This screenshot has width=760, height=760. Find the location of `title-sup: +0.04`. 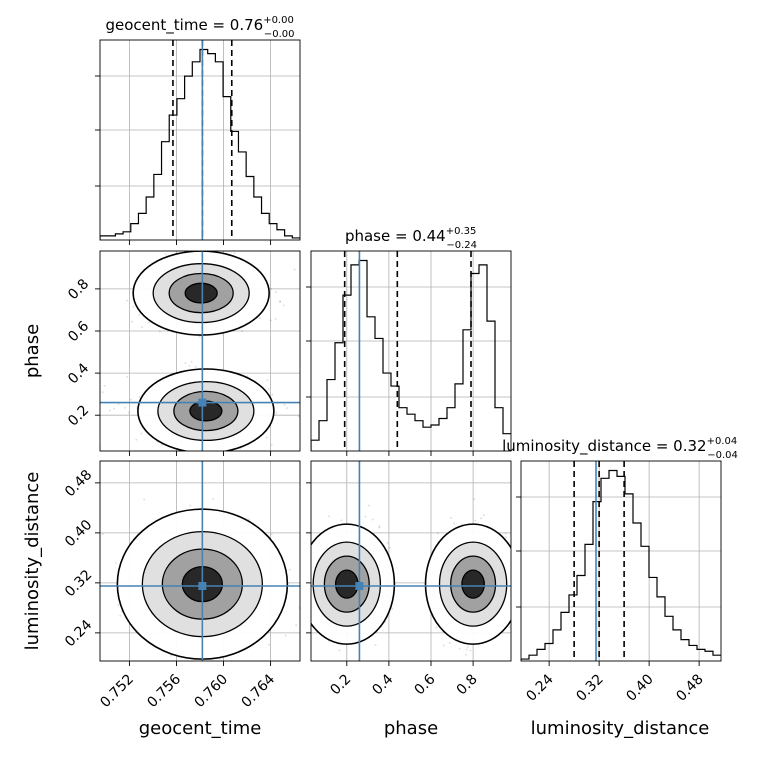

title-sup: +0.04 is located at coordinates (722, 441).